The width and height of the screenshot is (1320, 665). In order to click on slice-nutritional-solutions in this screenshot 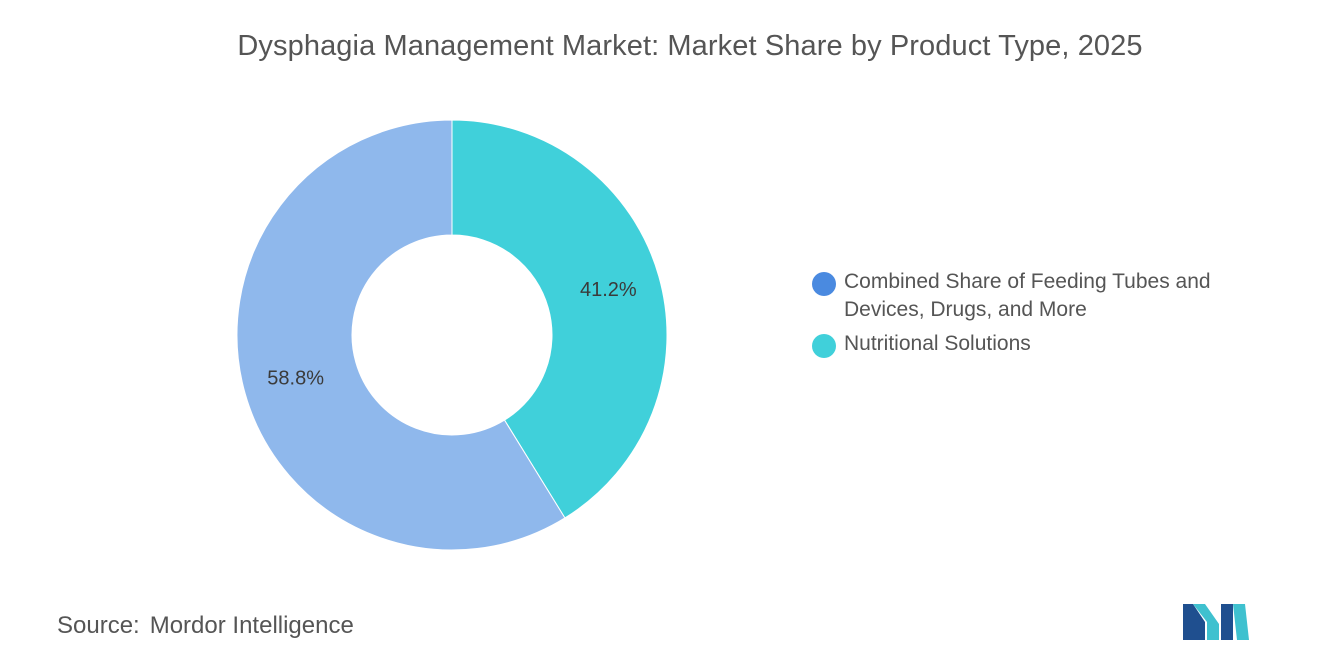, I will do `click(559, 319)`.